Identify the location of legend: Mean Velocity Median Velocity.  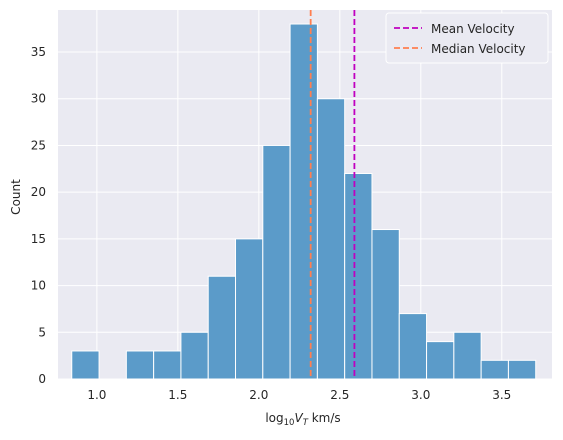
(467, 38).